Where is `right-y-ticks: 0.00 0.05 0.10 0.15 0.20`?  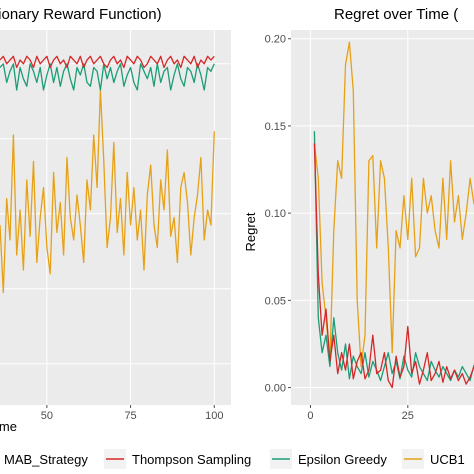 right-y-ticks: 0.00 0.05 0.10 0.15 0.20 is located at coordinates (278, 214).